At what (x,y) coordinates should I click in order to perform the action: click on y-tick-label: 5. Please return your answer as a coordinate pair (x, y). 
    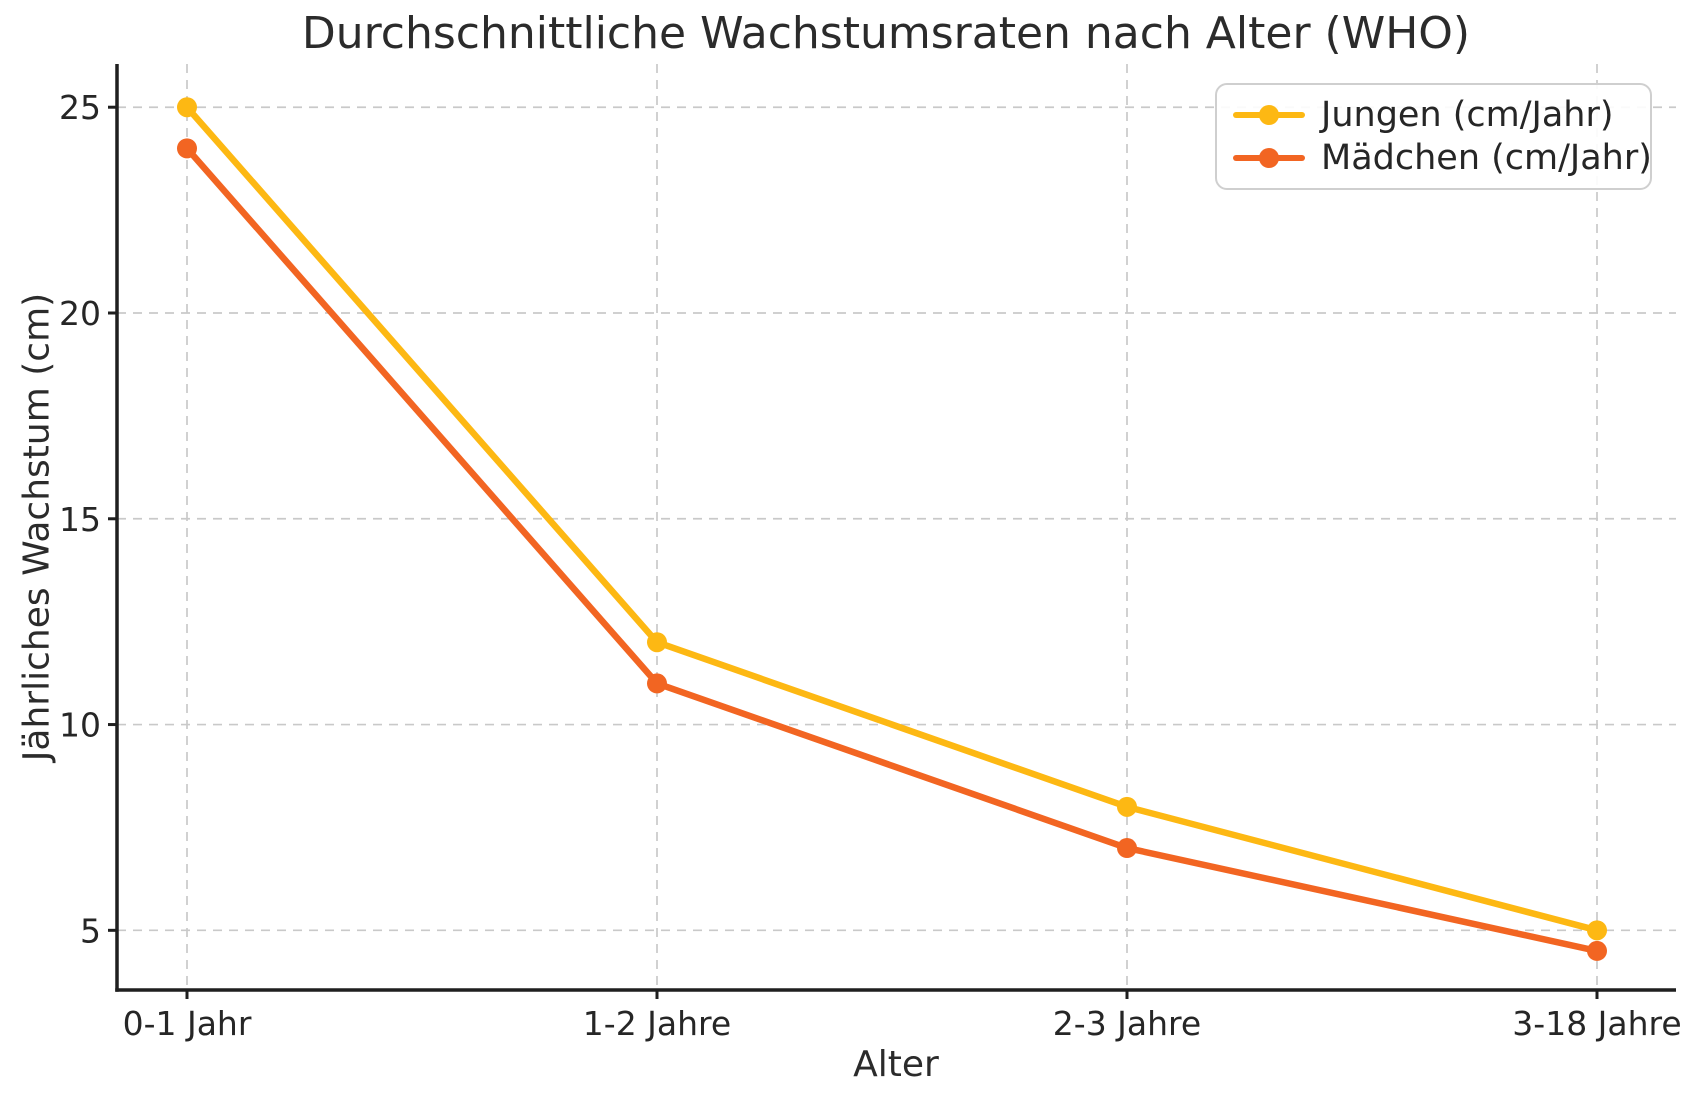
    Looking at the image, I should click on (90, 930).